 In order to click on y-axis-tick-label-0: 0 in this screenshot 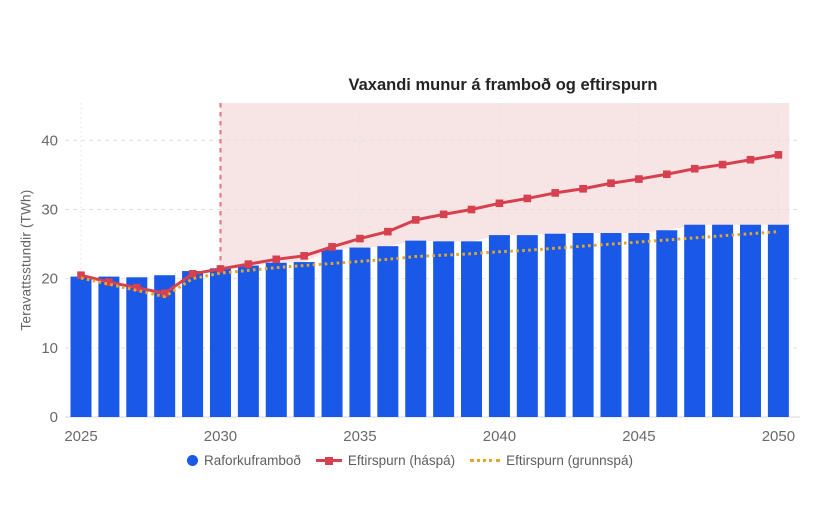, I will do `click(54, 417)`.